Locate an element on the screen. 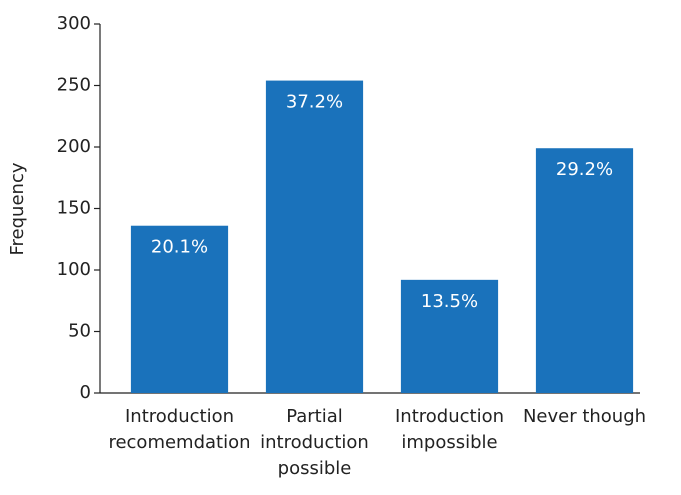 This screenshot has width=681, height=495. value-label: 37.2% is located at coordinates (314, 102).